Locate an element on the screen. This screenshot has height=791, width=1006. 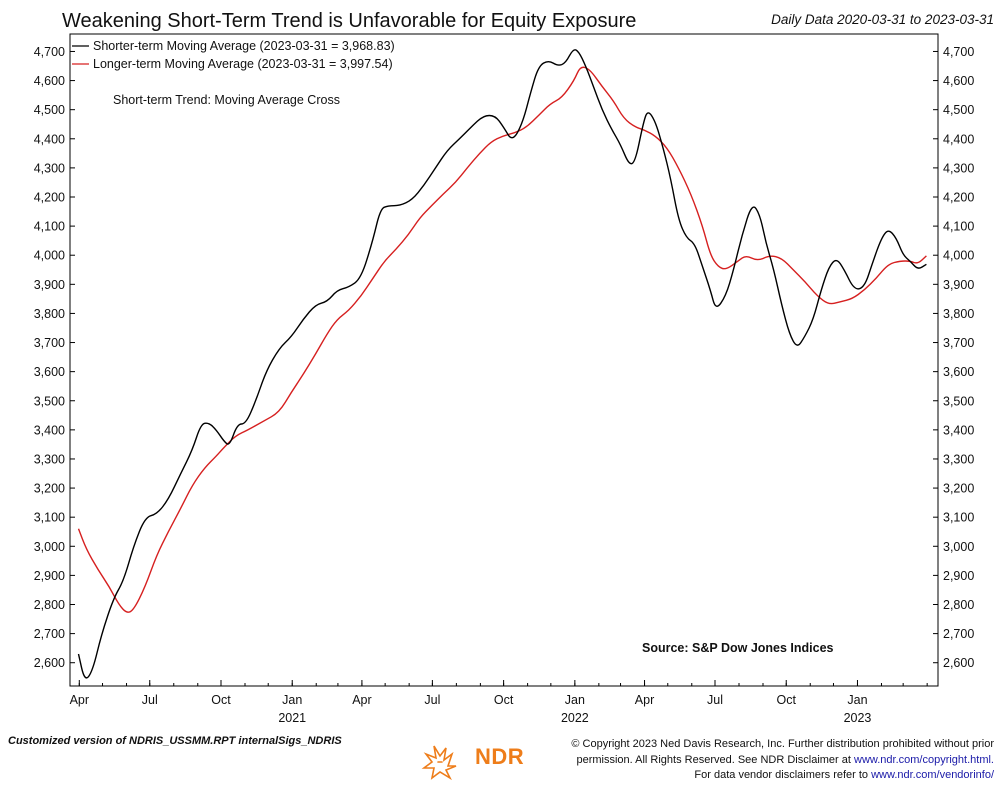
y-tick-label-right: 4,600 is located at coordinates (958, 81).